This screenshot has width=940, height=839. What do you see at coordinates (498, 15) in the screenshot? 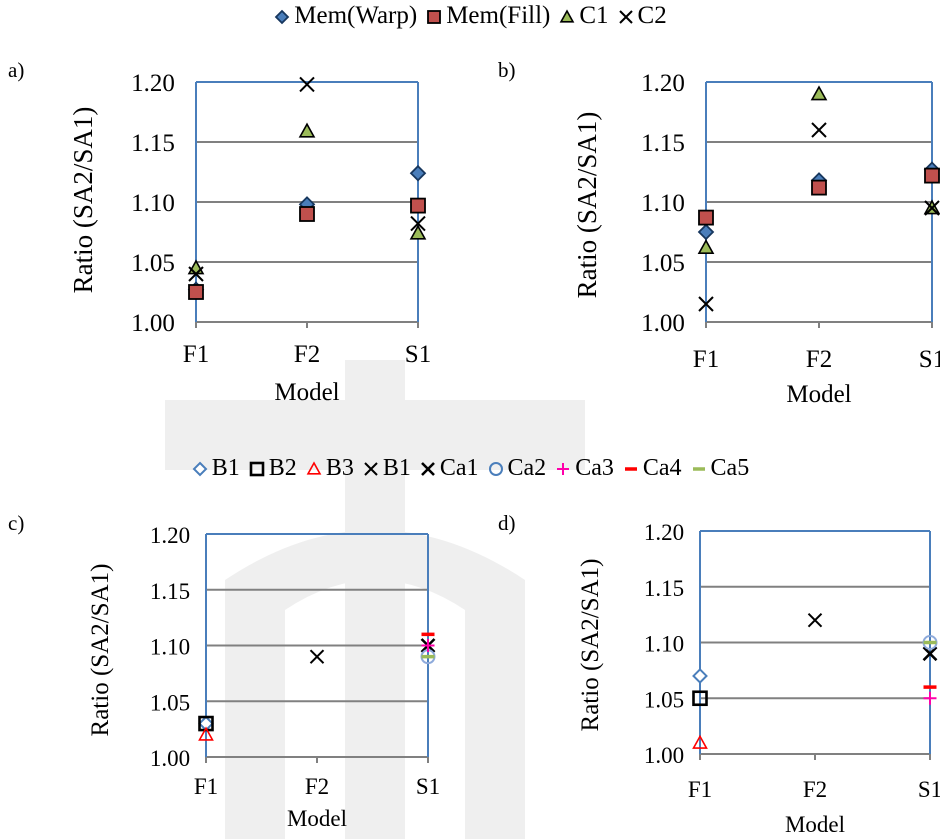
I see `legend-top-label: Mem(Fill)` at bounding box center [498, 15].